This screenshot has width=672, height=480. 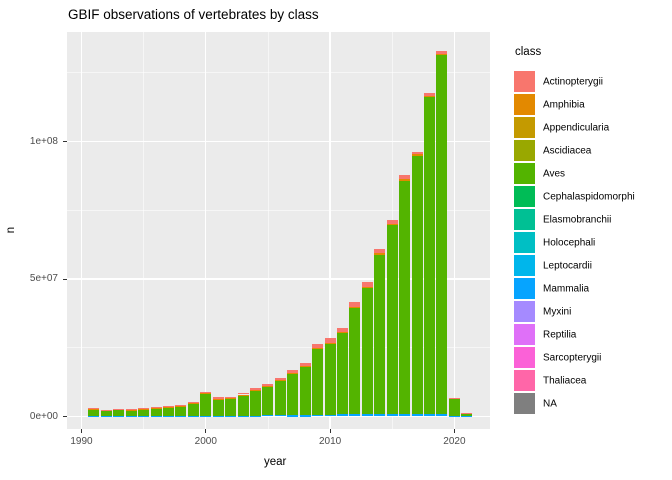 What do you see at coordinates (560, 334) in the screenshot?
I see `legend-label: Reptilia` at bounding box center [560, 334].